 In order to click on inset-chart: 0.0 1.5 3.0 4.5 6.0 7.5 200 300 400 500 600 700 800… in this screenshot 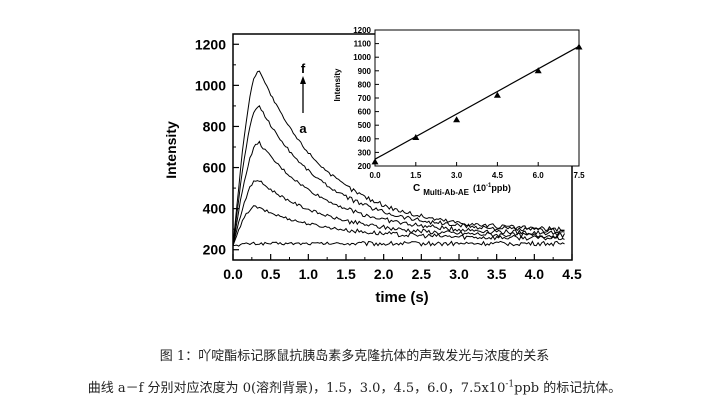, I will do `click(459, 111)`.